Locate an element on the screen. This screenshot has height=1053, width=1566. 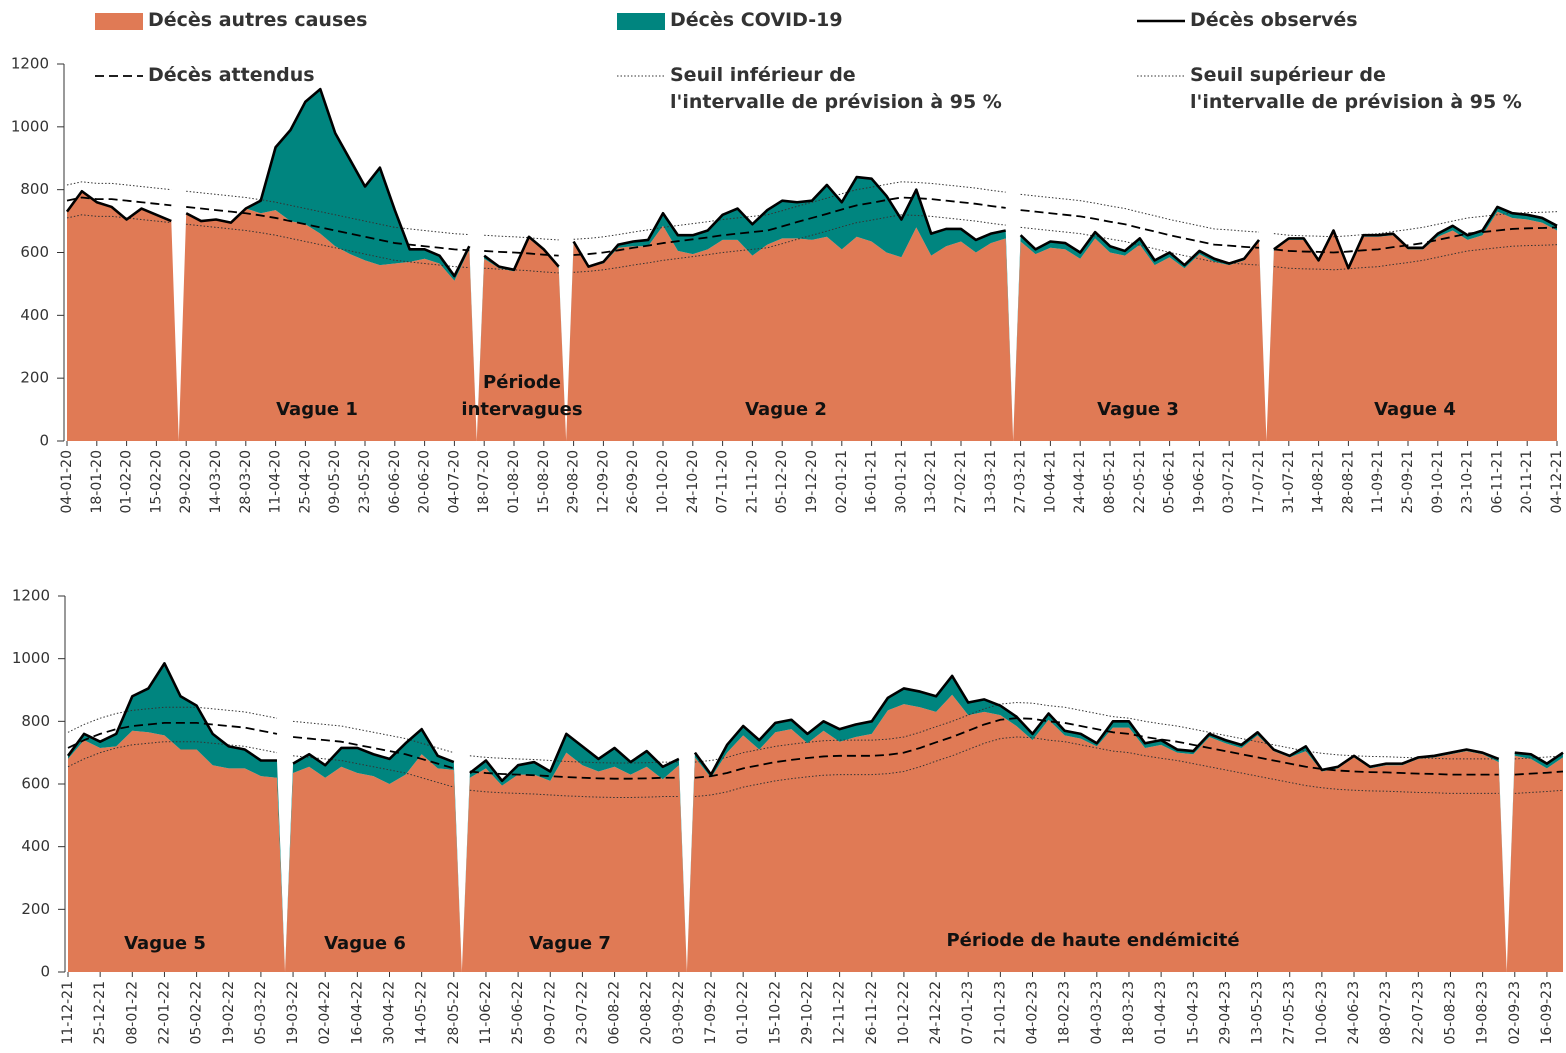
x-tick-label: 15-04-23 is located at coordinates (1193, 1013).